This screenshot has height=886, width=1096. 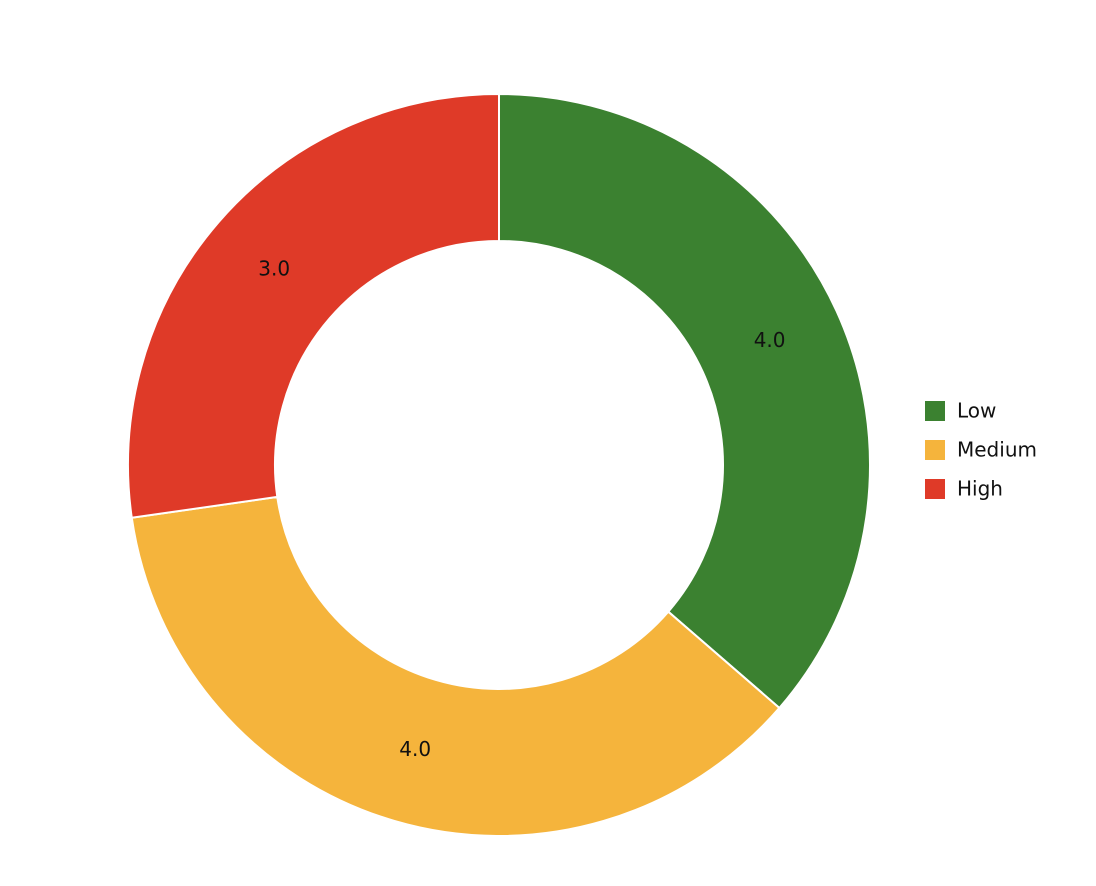 What do you see at coordinates (274, 269) in the screenshot?
I see `data-label: 3.0` at bounding box center [274, 269].